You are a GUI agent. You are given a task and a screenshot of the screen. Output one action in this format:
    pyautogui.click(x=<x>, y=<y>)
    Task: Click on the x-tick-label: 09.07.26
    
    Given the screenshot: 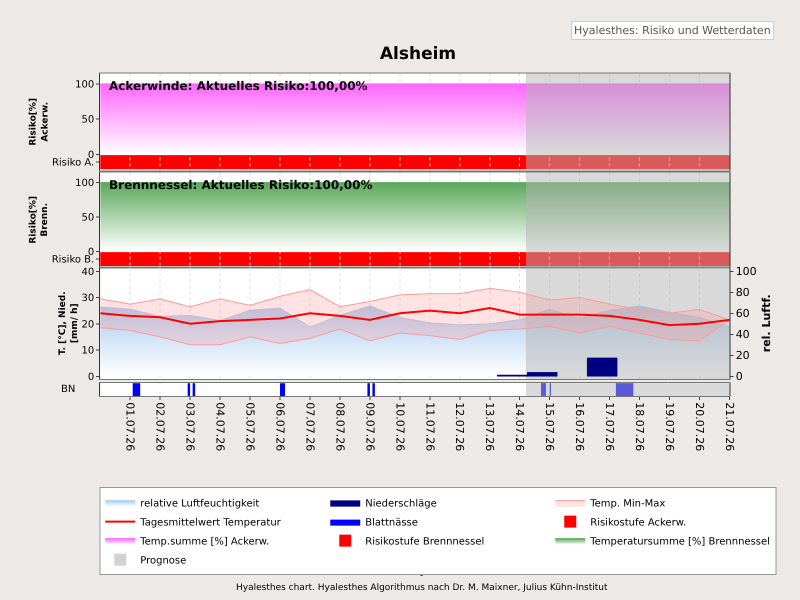 What is the action you would take?
    pyautogui.click(x=369, y=427)
    